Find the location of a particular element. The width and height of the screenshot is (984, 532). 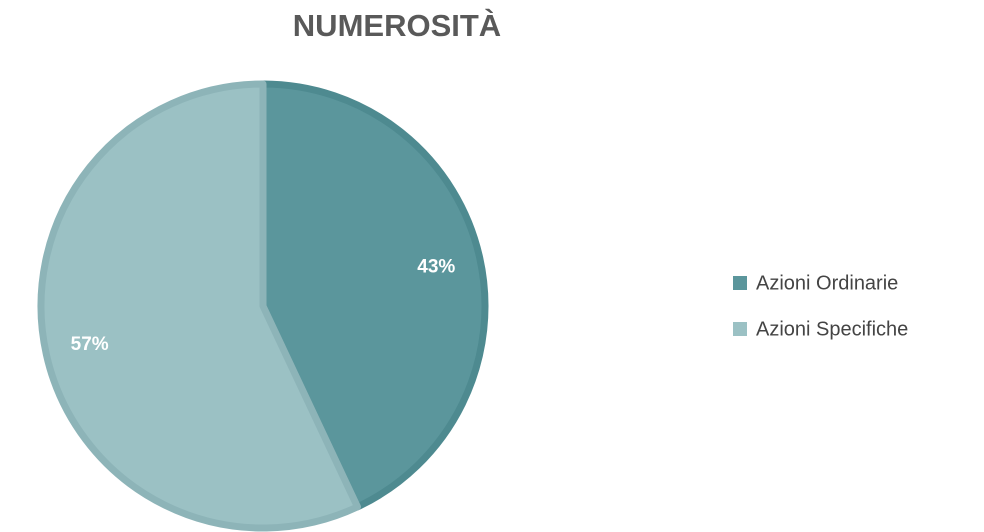

value-label: 57% is located at coordinates (90, 344).